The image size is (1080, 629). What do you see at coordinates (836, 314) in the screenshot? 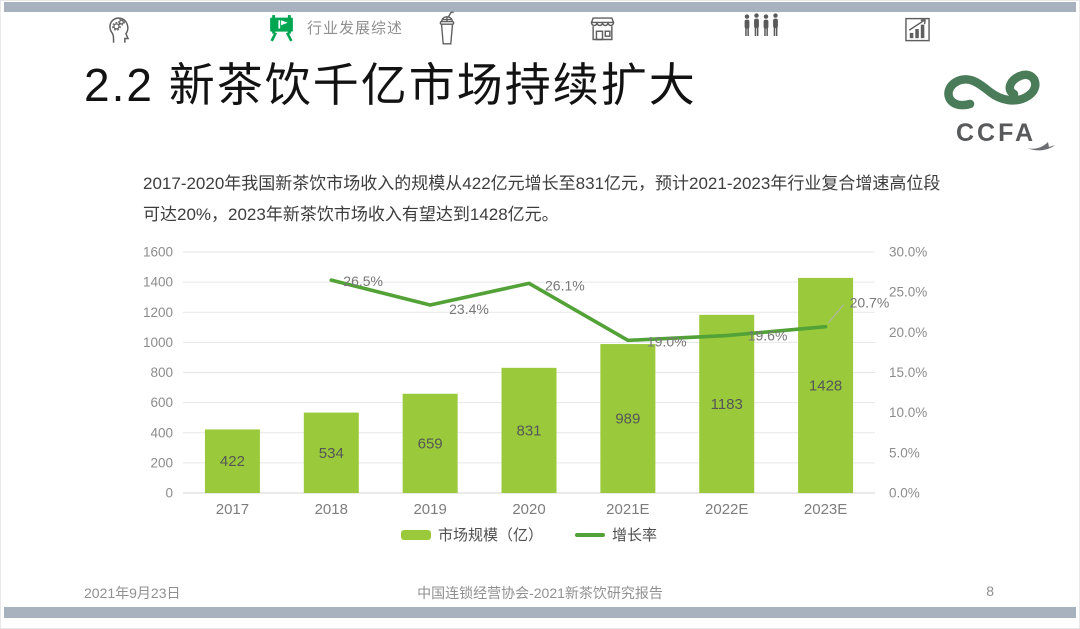
I see `label-leader-line` at bounding box center [836, 314].